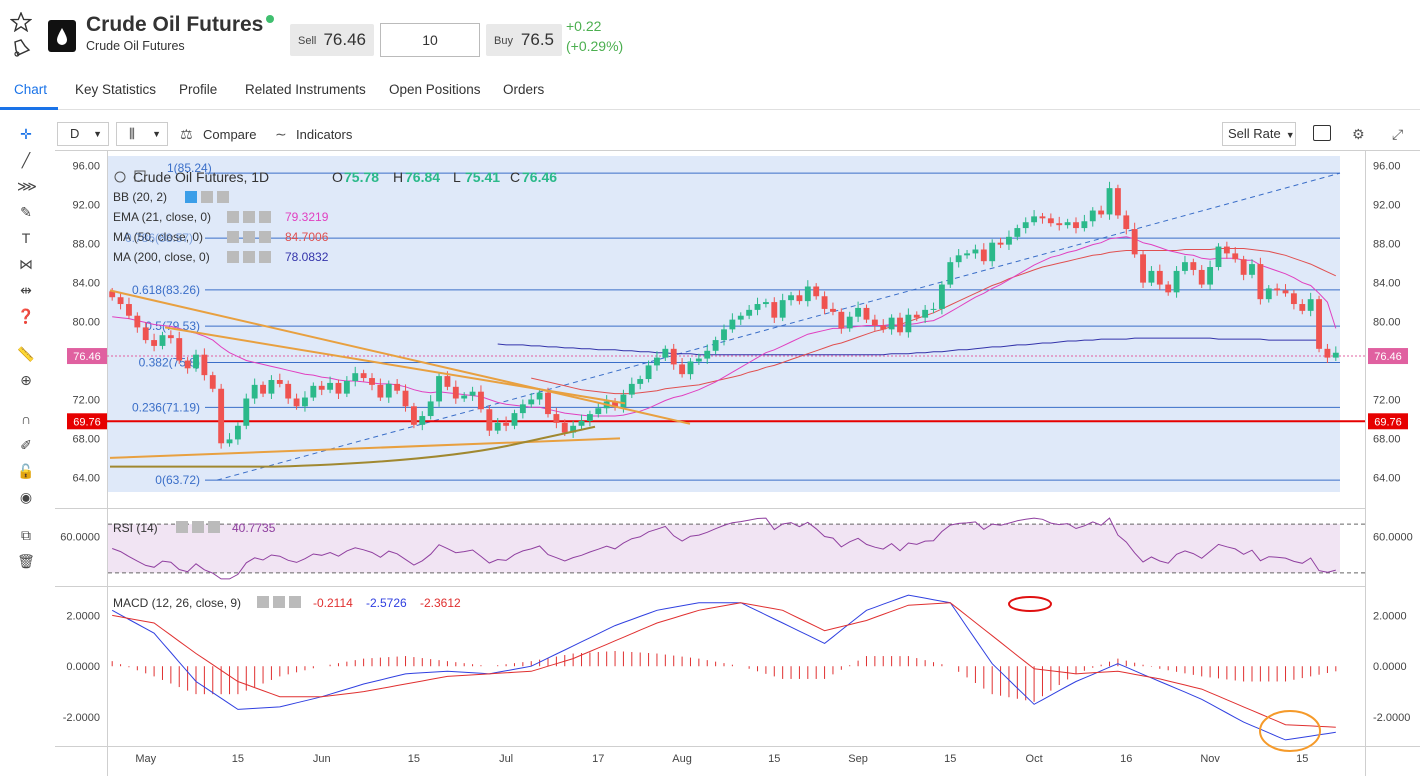 The width and height of the screenshot is (1420, 776). Describe the element at coordinates (97, 134) in the screenshot. I see `chevron-down-icon: ▼` at that location.